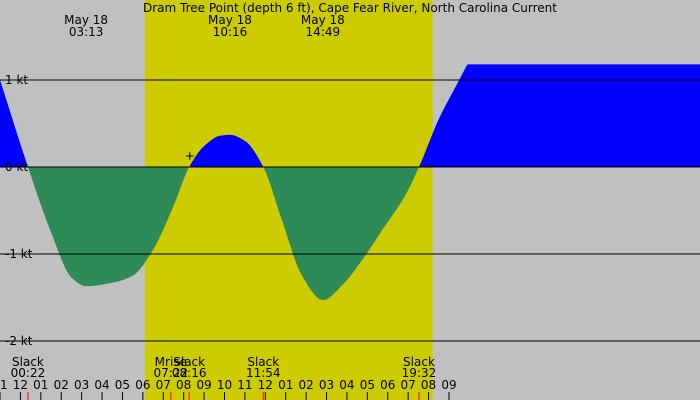 The width and height of the screenshot is (700, 400). I want to click on event-time: 08:16, so click(189, 373).